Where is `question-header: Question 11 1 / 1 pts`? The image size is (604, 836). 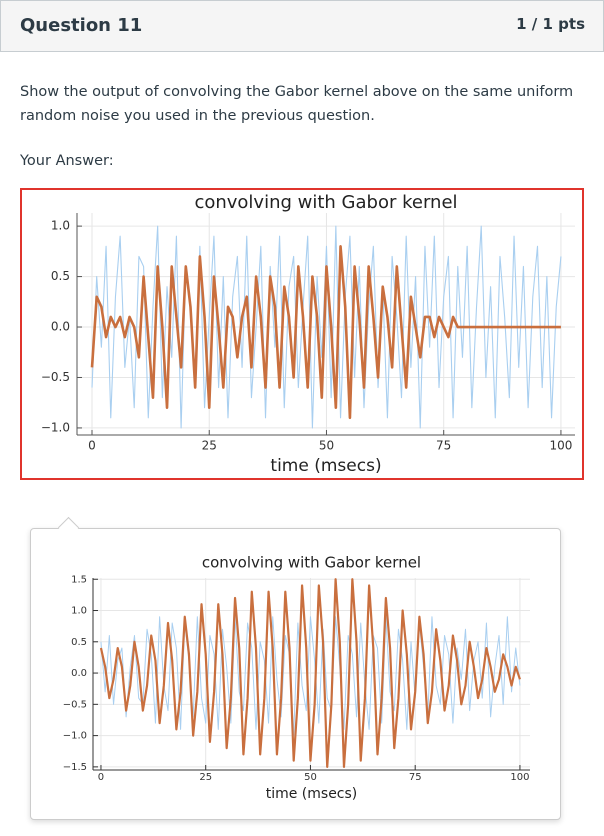
question-header: Question 11 1 / 1 pts is located at coordinates (302, 26).